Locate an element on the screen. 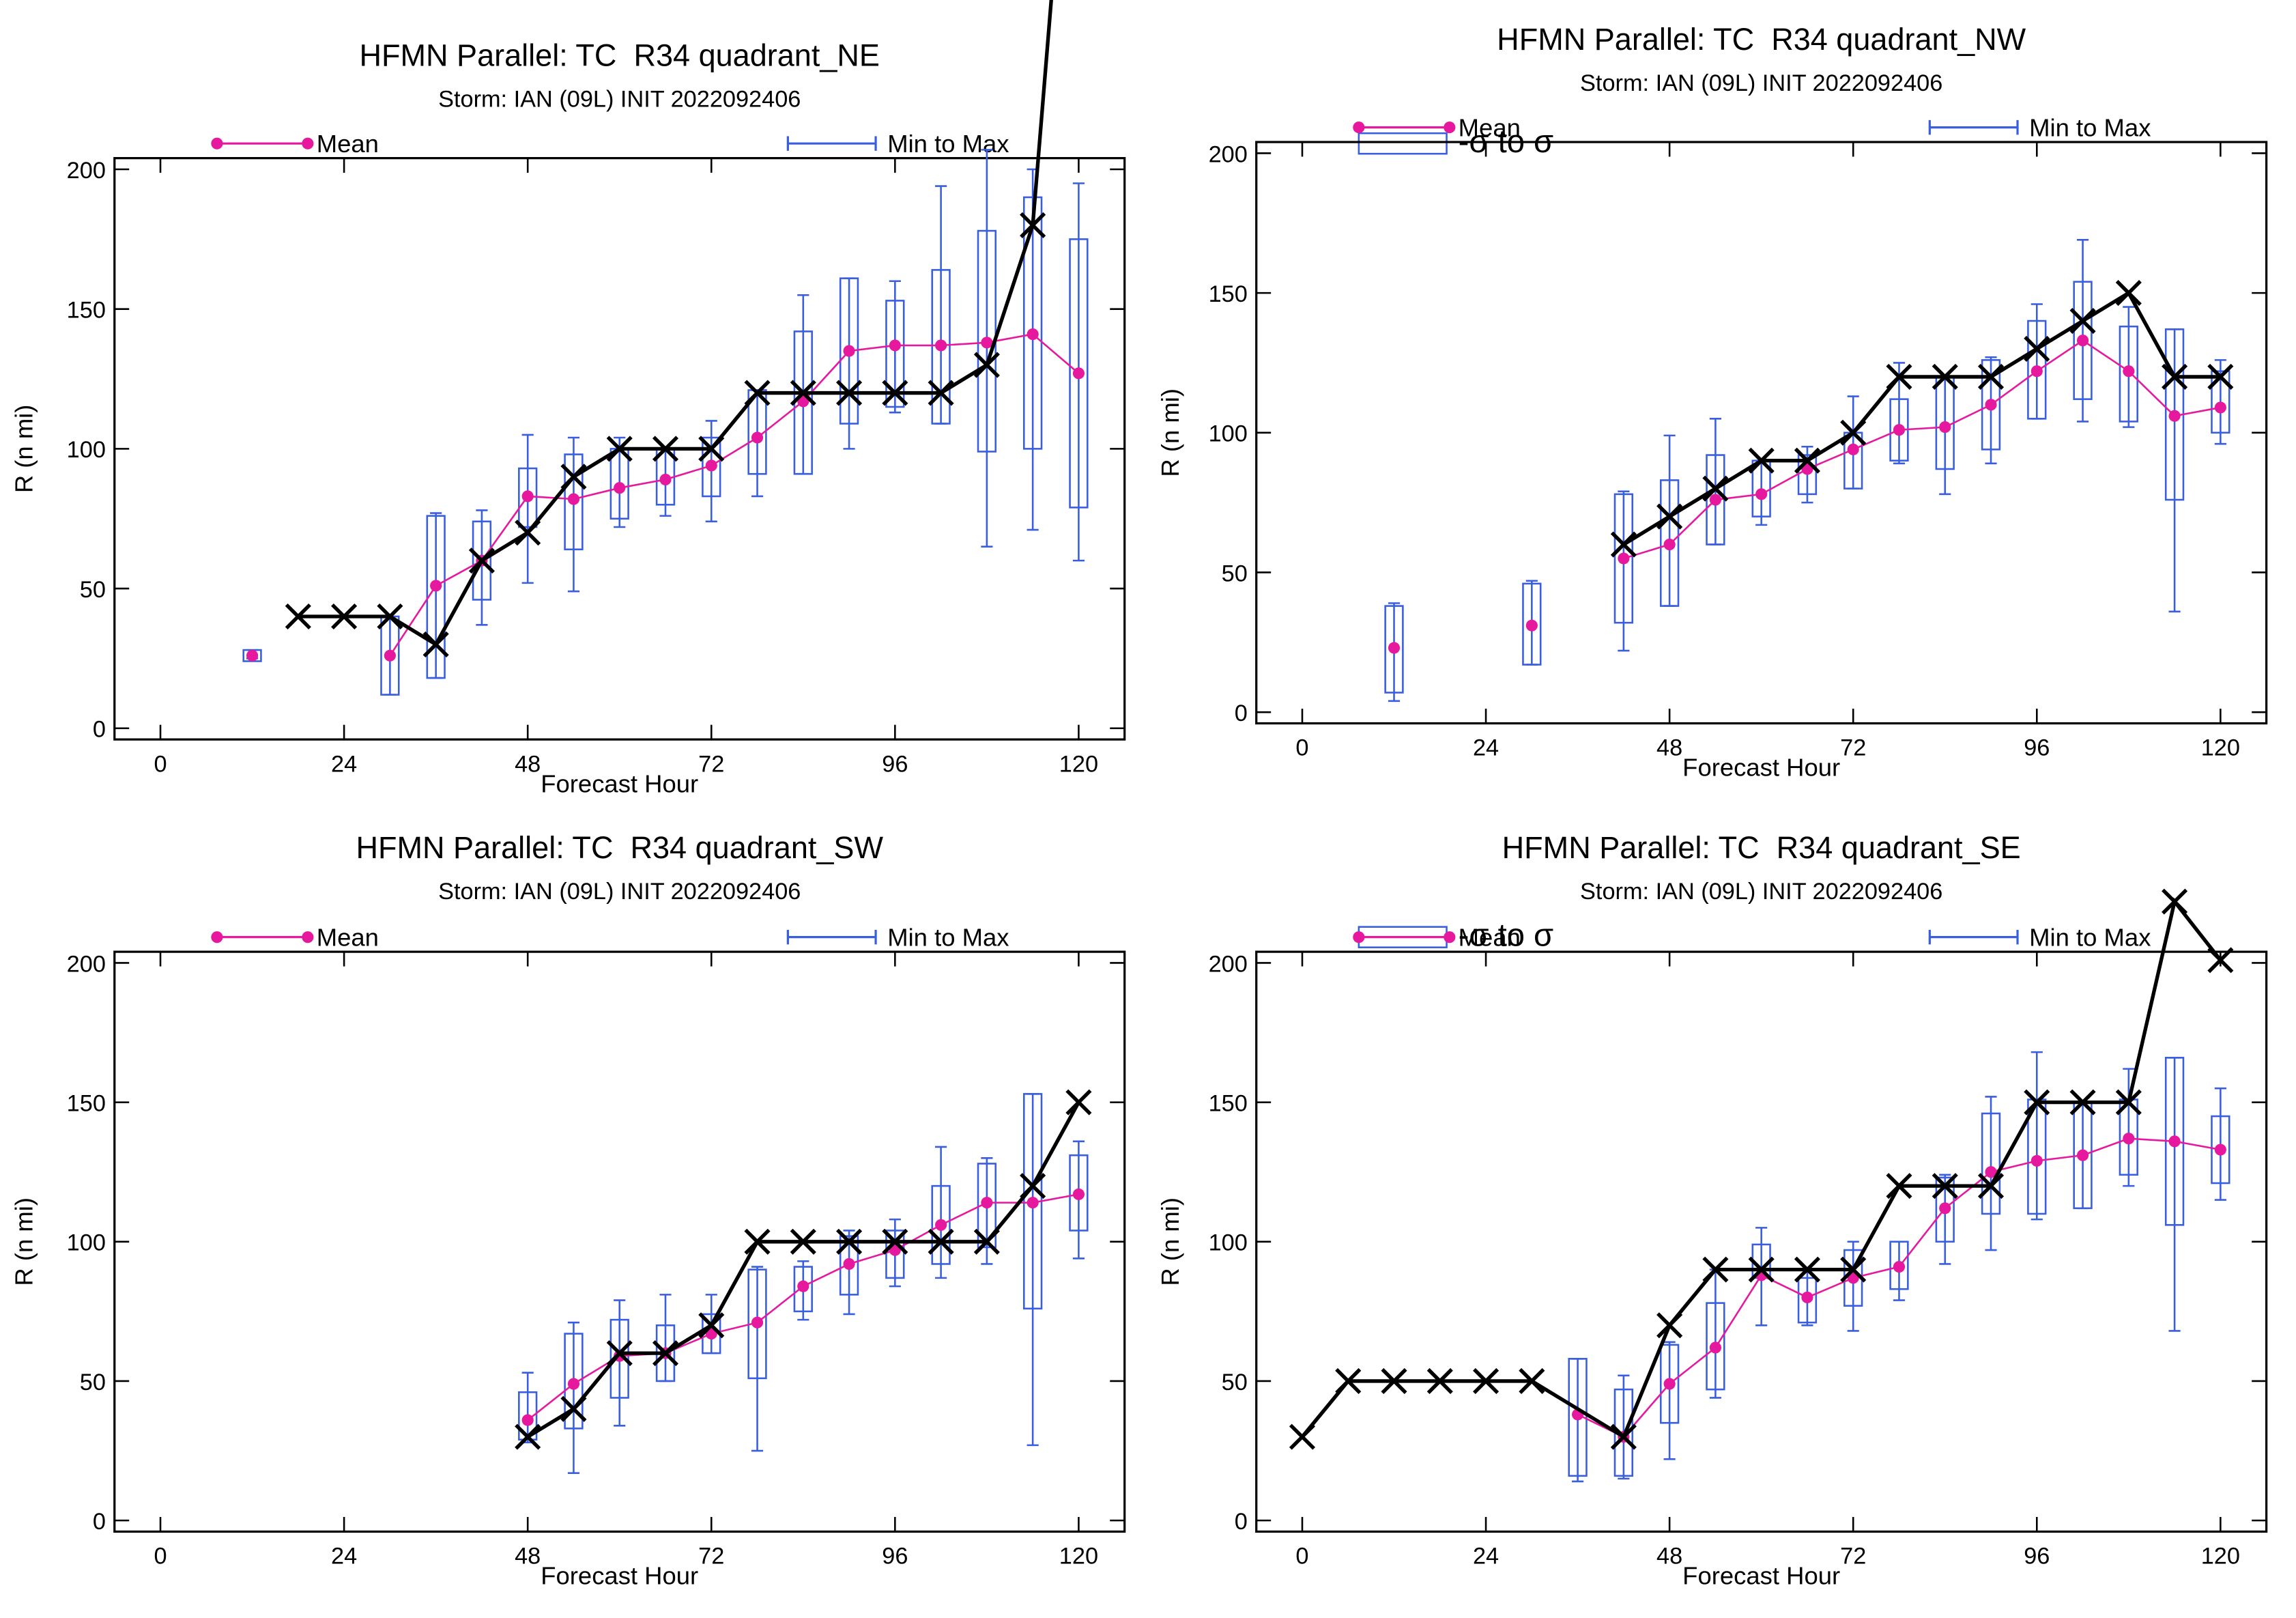 The height and width of the screenshot is (1618, 2296). chart-title: HFMN Parallel: TC R34 quadrant_SE is located at coordinates (1761, 847).